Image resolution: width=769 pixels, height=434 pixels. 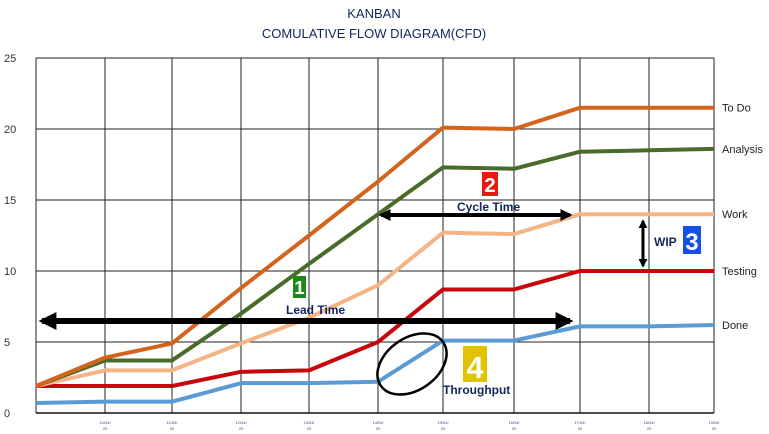 What do you see at coordinates (173, 425) in the screenshot?
I see `x-tick-label: 11/04/20` at bounding box center [173, 425].